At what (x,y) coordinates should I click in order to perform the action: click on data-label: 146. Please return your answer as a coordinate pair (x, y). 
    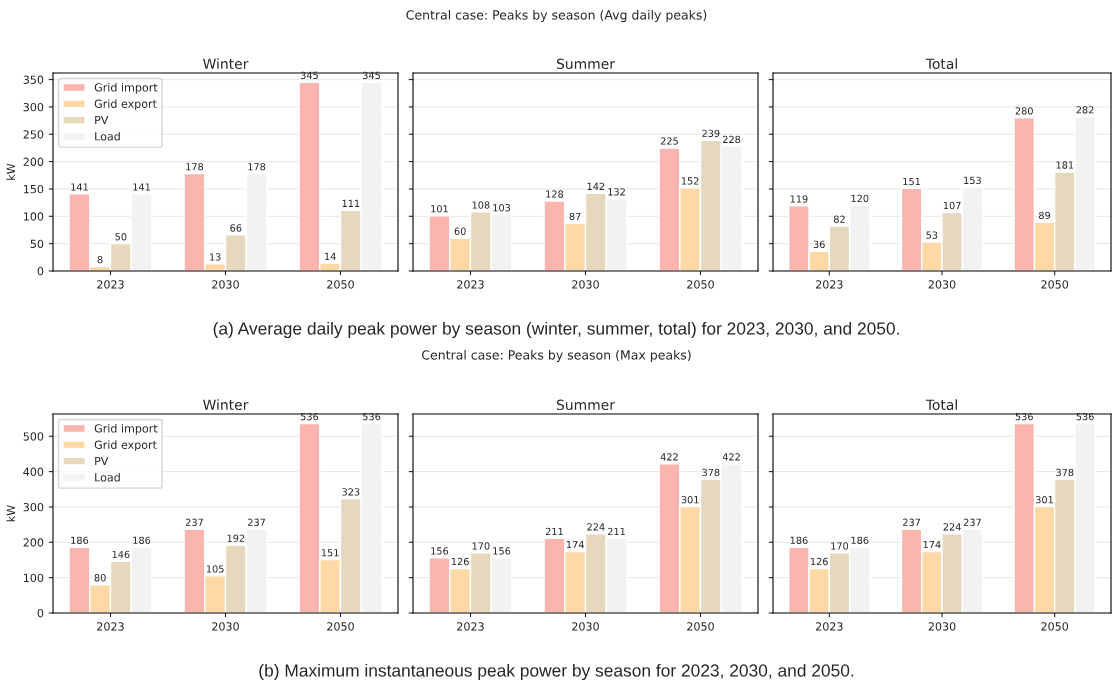
    Looking at the image, I should click on (121, 554).